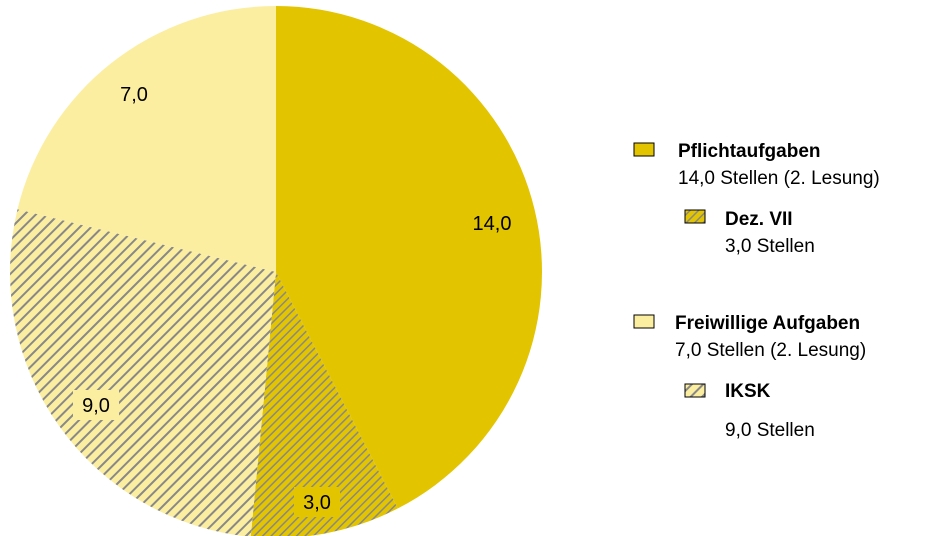  Describe the element at coordinates (492, 224) in the screenshot. I see `slice-label-pflicht: 14,0` at that location.